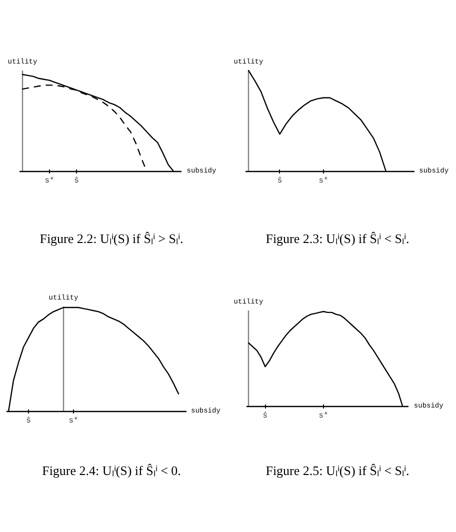 This screenshot has width=456, height=532. Describe the element at coordinates (338, 470) in the screenshot. I see `text: Figure 2.5: Uₗⁱ(S) if Ŝₗⁱ < Sₗⁱ.` at that location.